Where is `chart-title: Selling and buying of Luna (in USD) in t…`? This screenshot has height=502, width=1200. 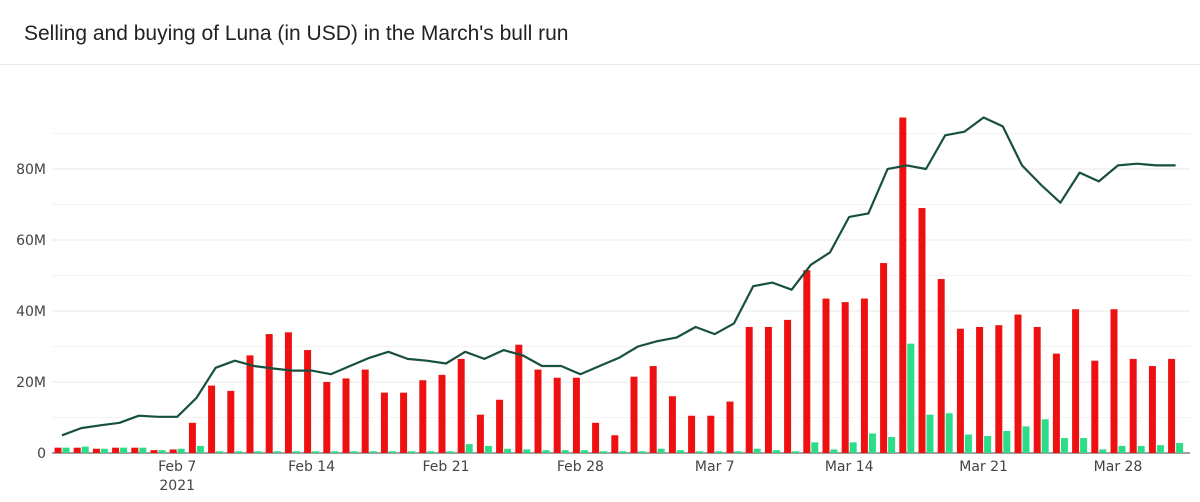
chart-title: Selling and buying of Luna (in USD) in t… is located at coordinates (296, 33).